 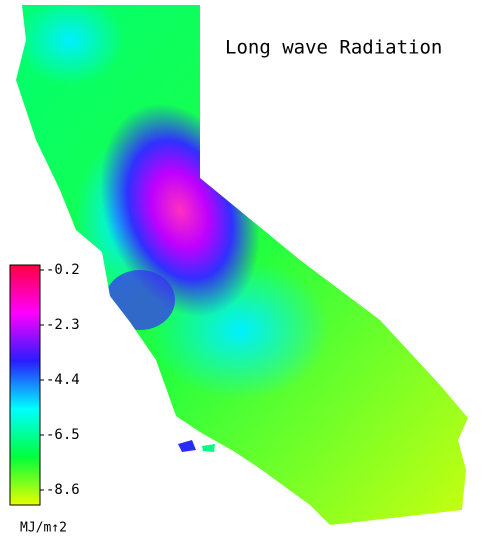 What do you see at coordinates (63, 490) in the screenshot?
I see `colorbar-tick-label: -8.6` at bounding box center [63, 490].